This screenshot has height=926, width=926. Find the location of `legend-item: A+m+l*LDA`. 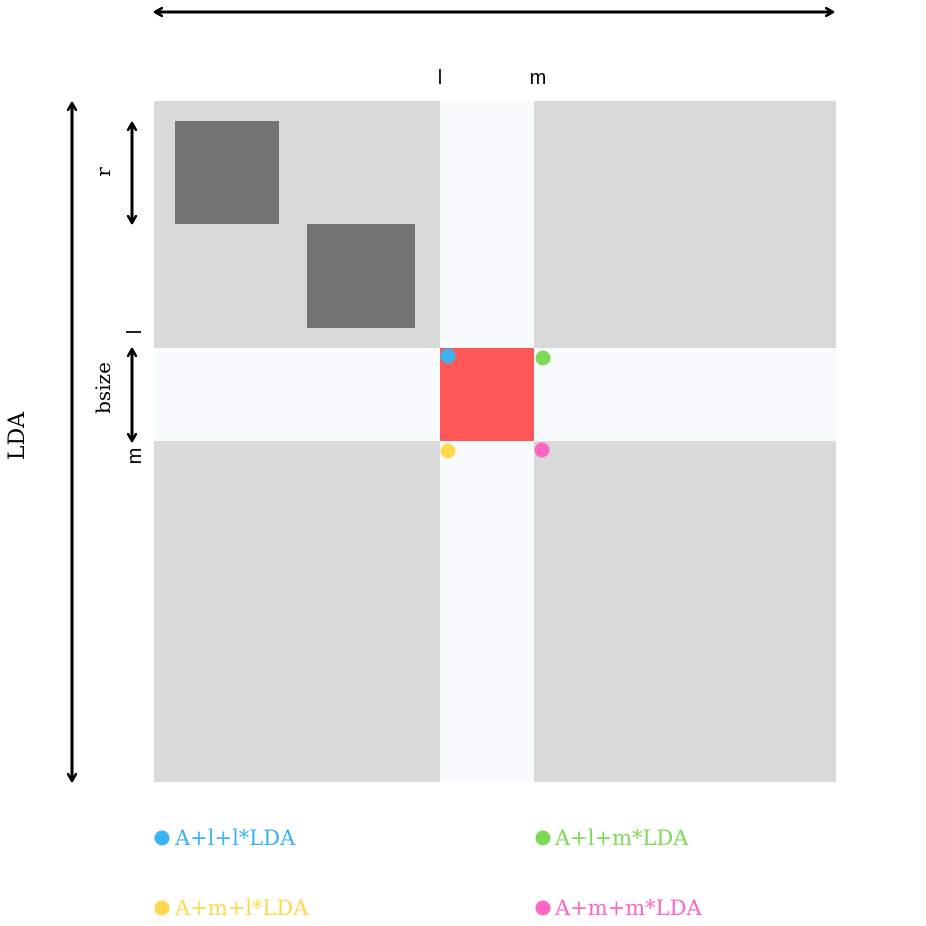

legend-item: A+m+l*LDA is located at coordinates (231, 908).